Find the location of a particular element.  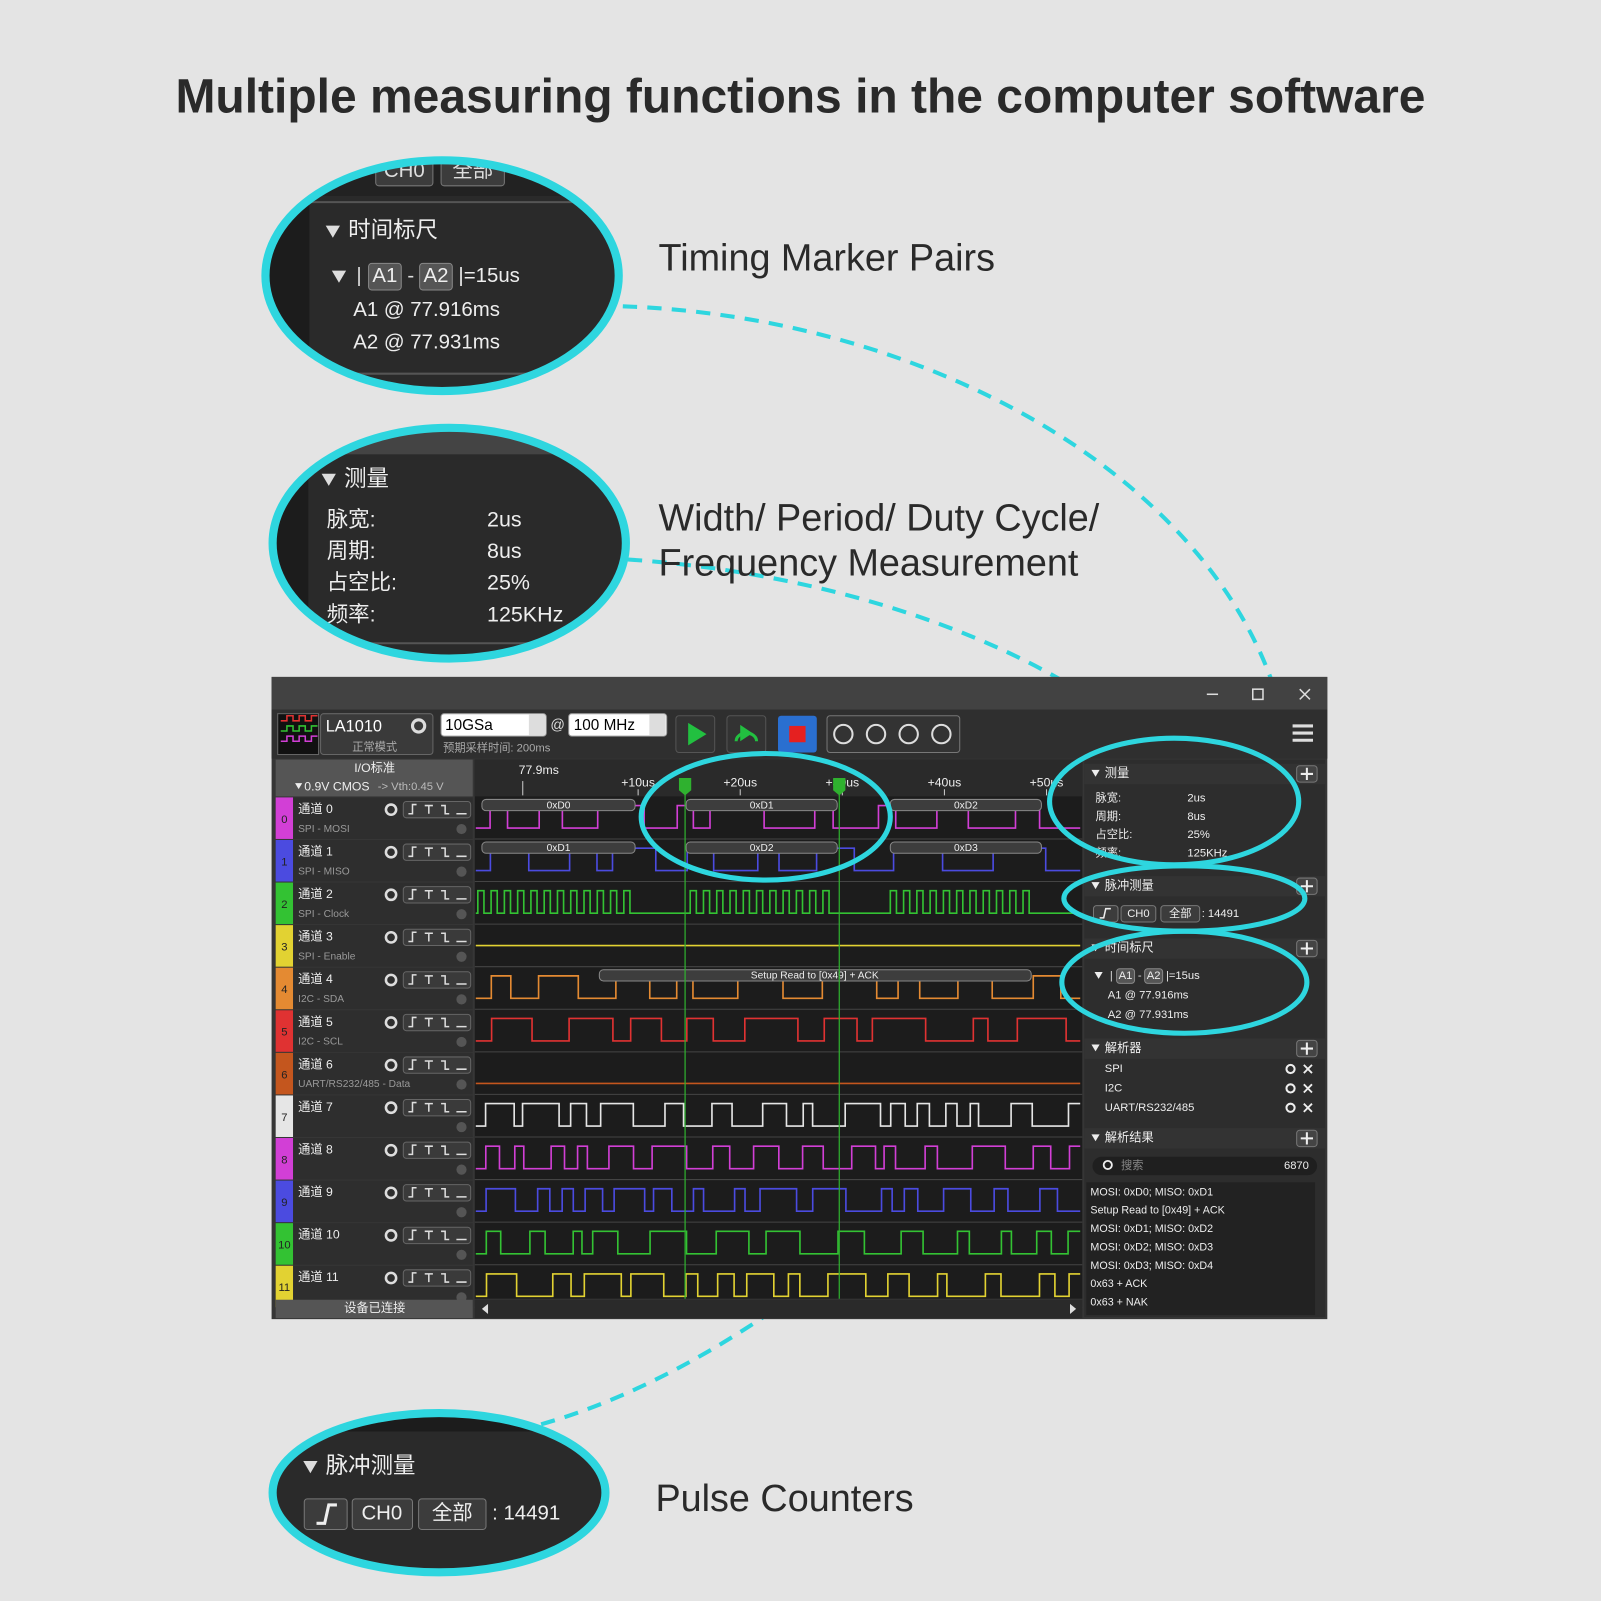

measure-value: 8us is located at coordinates (504, 551).